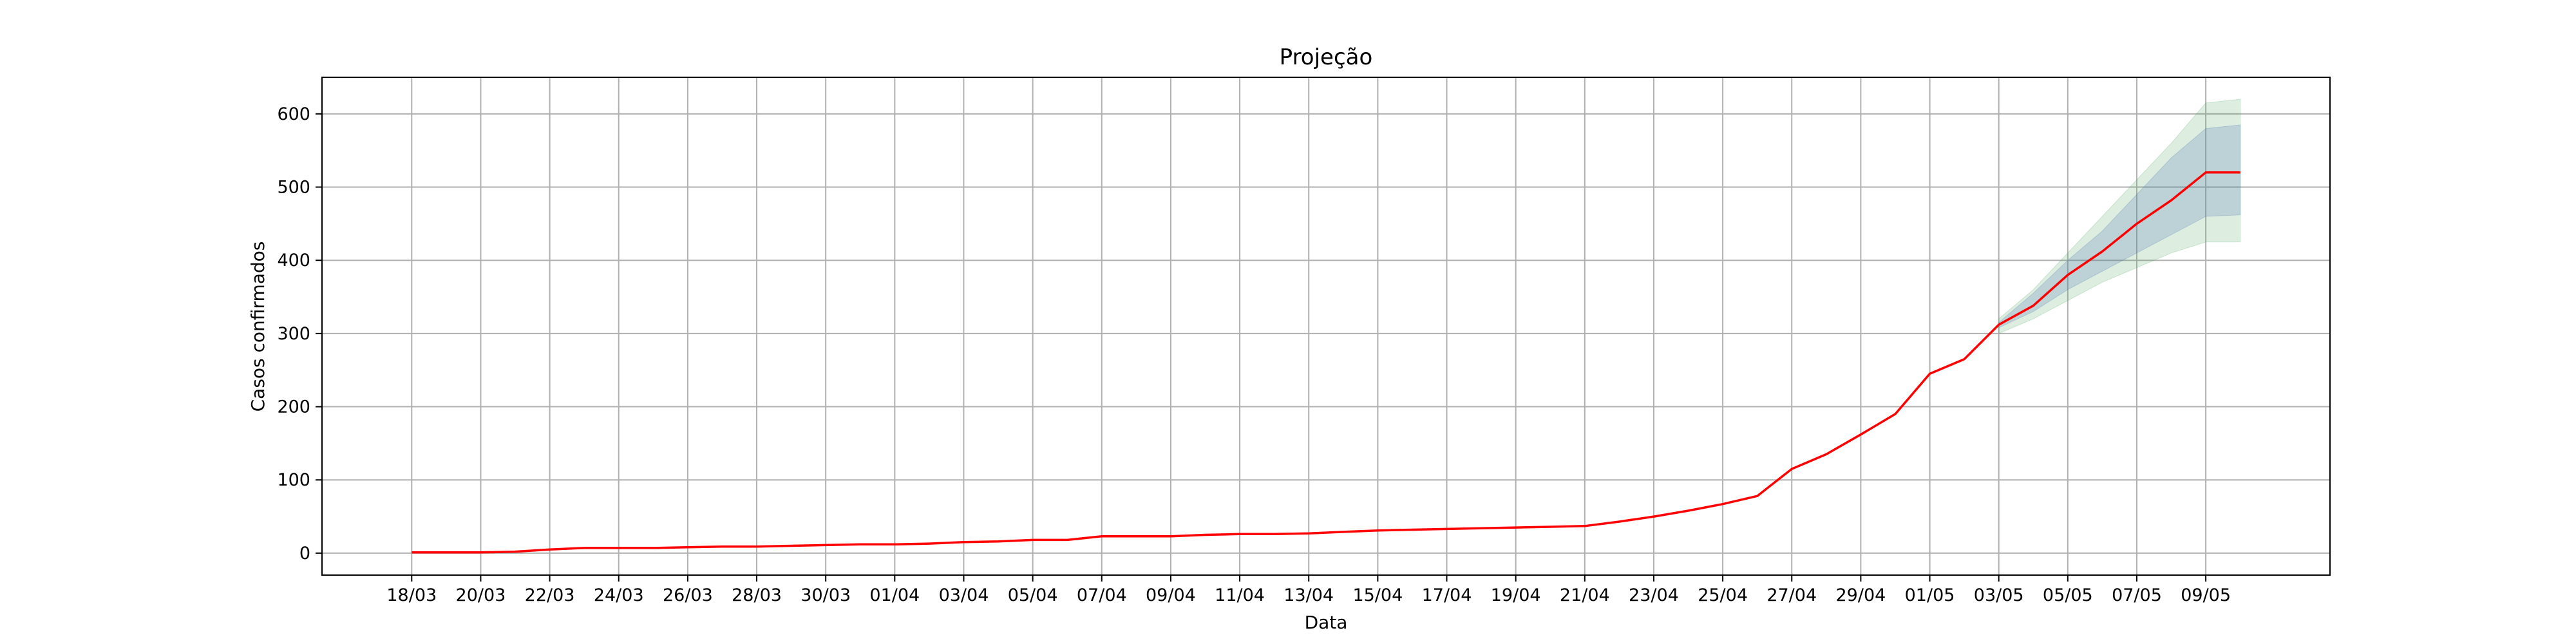  I want to click on x-axis-title: Data, so click(1326, 622).